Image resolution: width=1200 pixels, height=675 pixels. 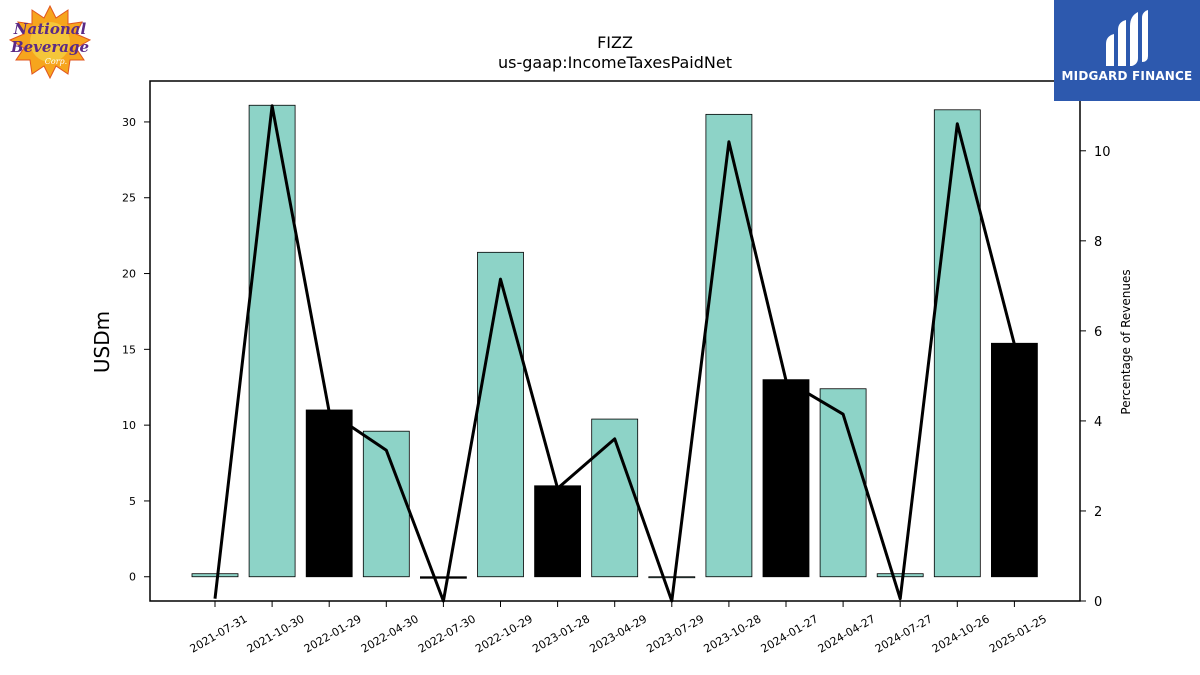 I want to click on svg-text: Corp., so click(x=56, y=61).